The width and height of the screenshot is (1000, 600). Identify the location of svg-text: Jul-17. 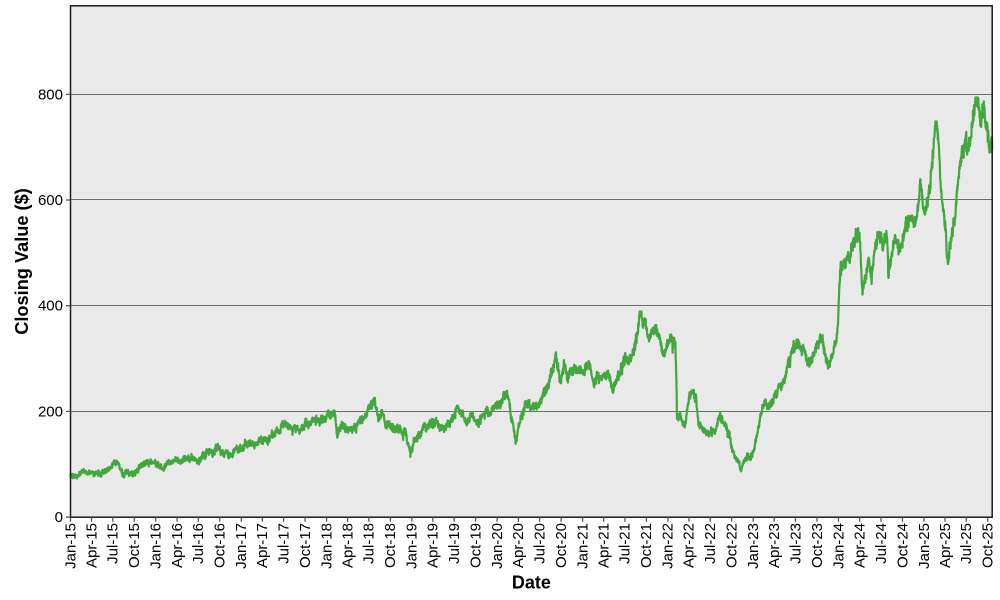
(283, 543).